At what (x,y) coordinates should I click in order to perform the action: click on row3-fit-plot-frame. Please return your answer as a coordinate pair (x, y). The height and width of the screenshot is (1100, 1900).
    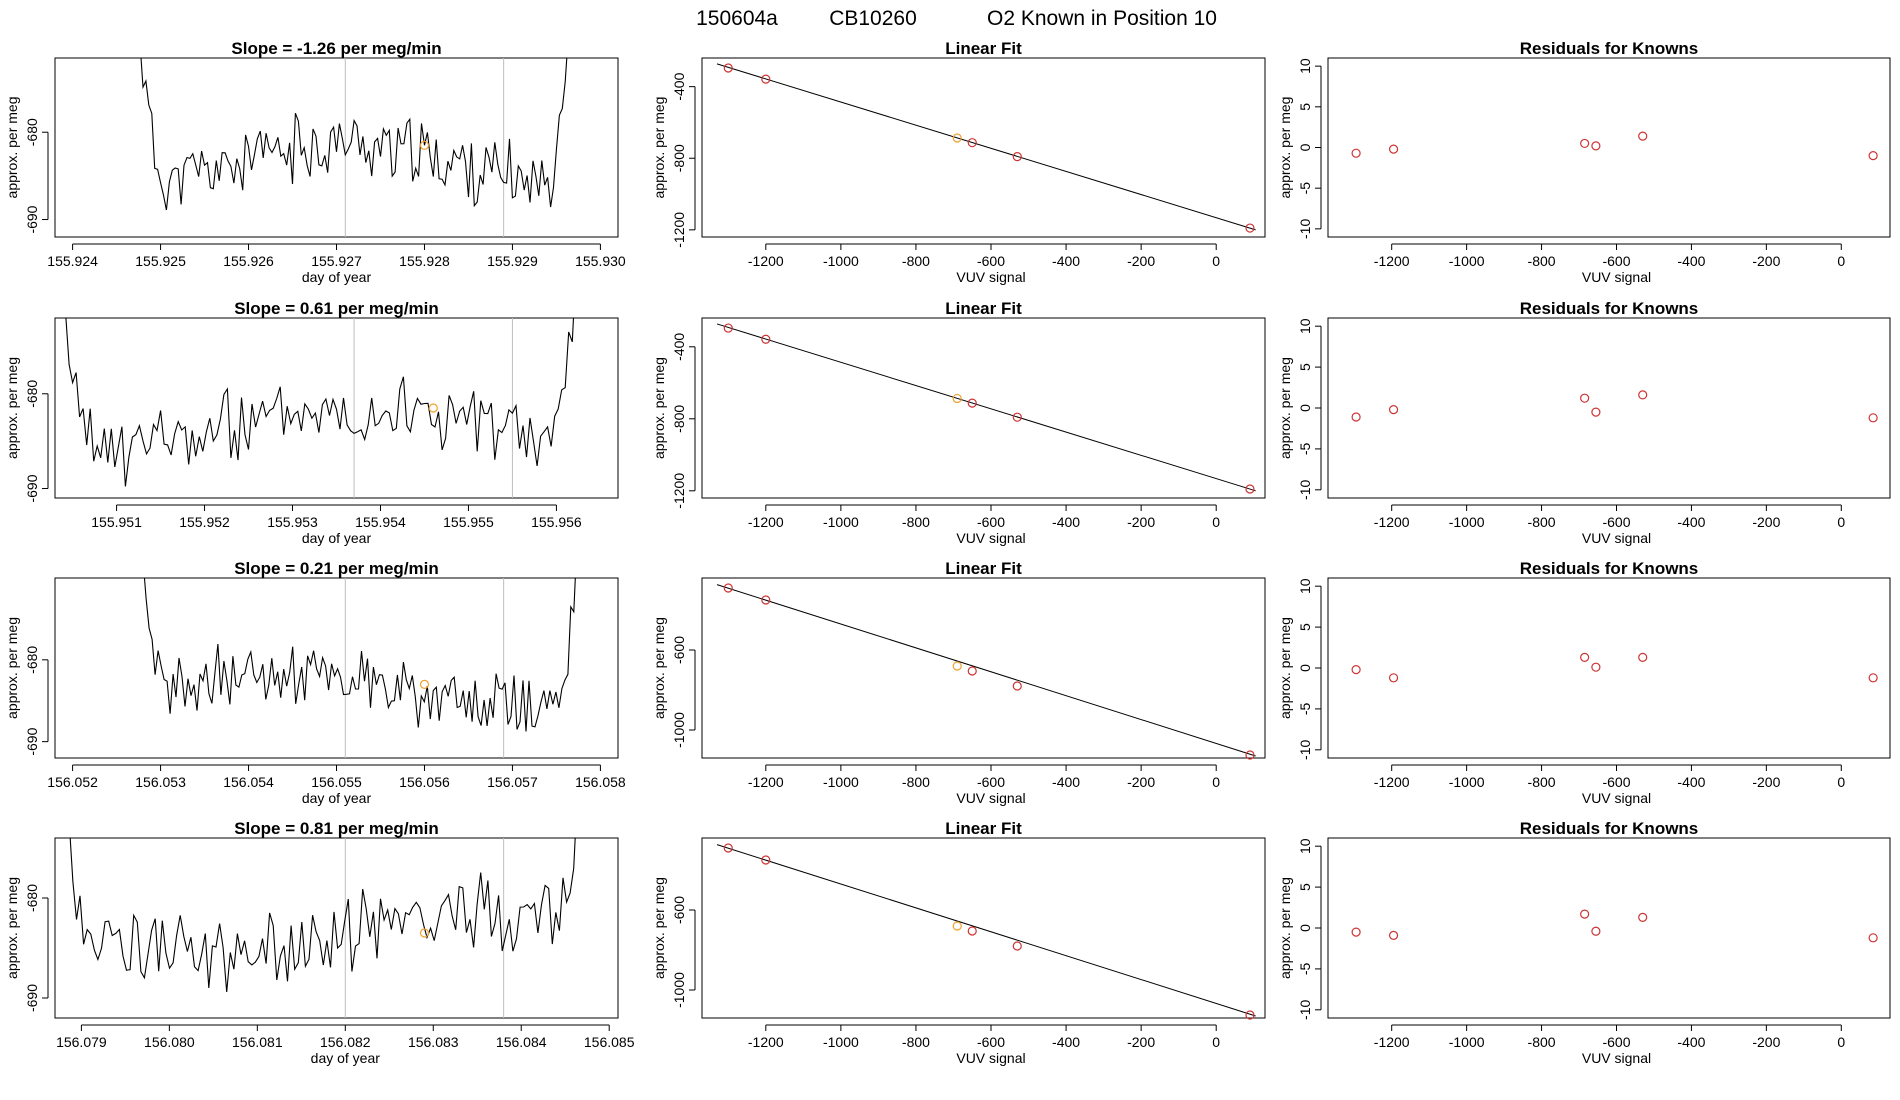
    Looking at the image, I should click on (983, 668).